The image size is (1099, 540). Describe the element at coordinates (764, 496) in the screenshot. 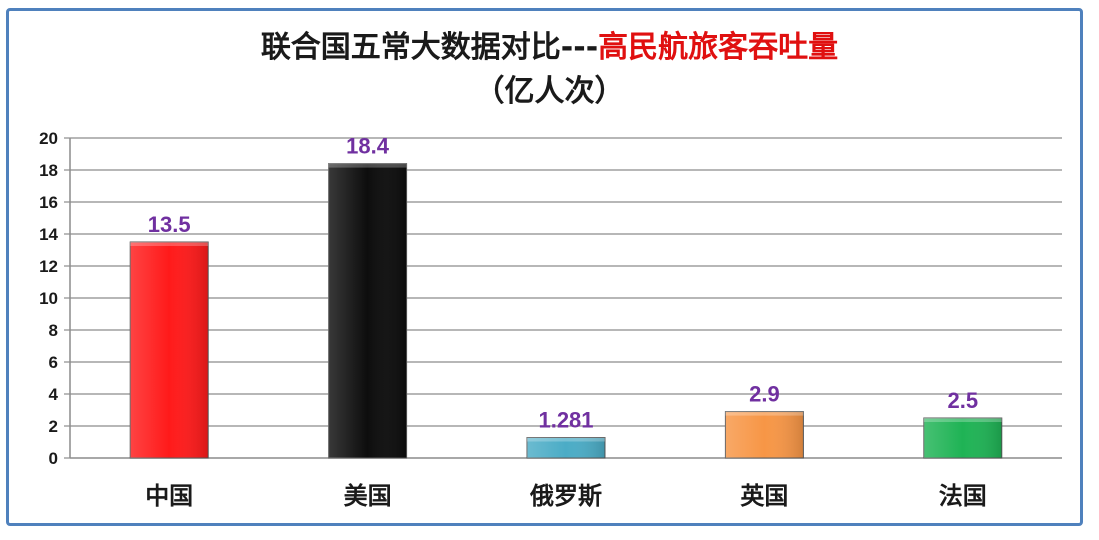

I see `category-label: 英国` at that location.